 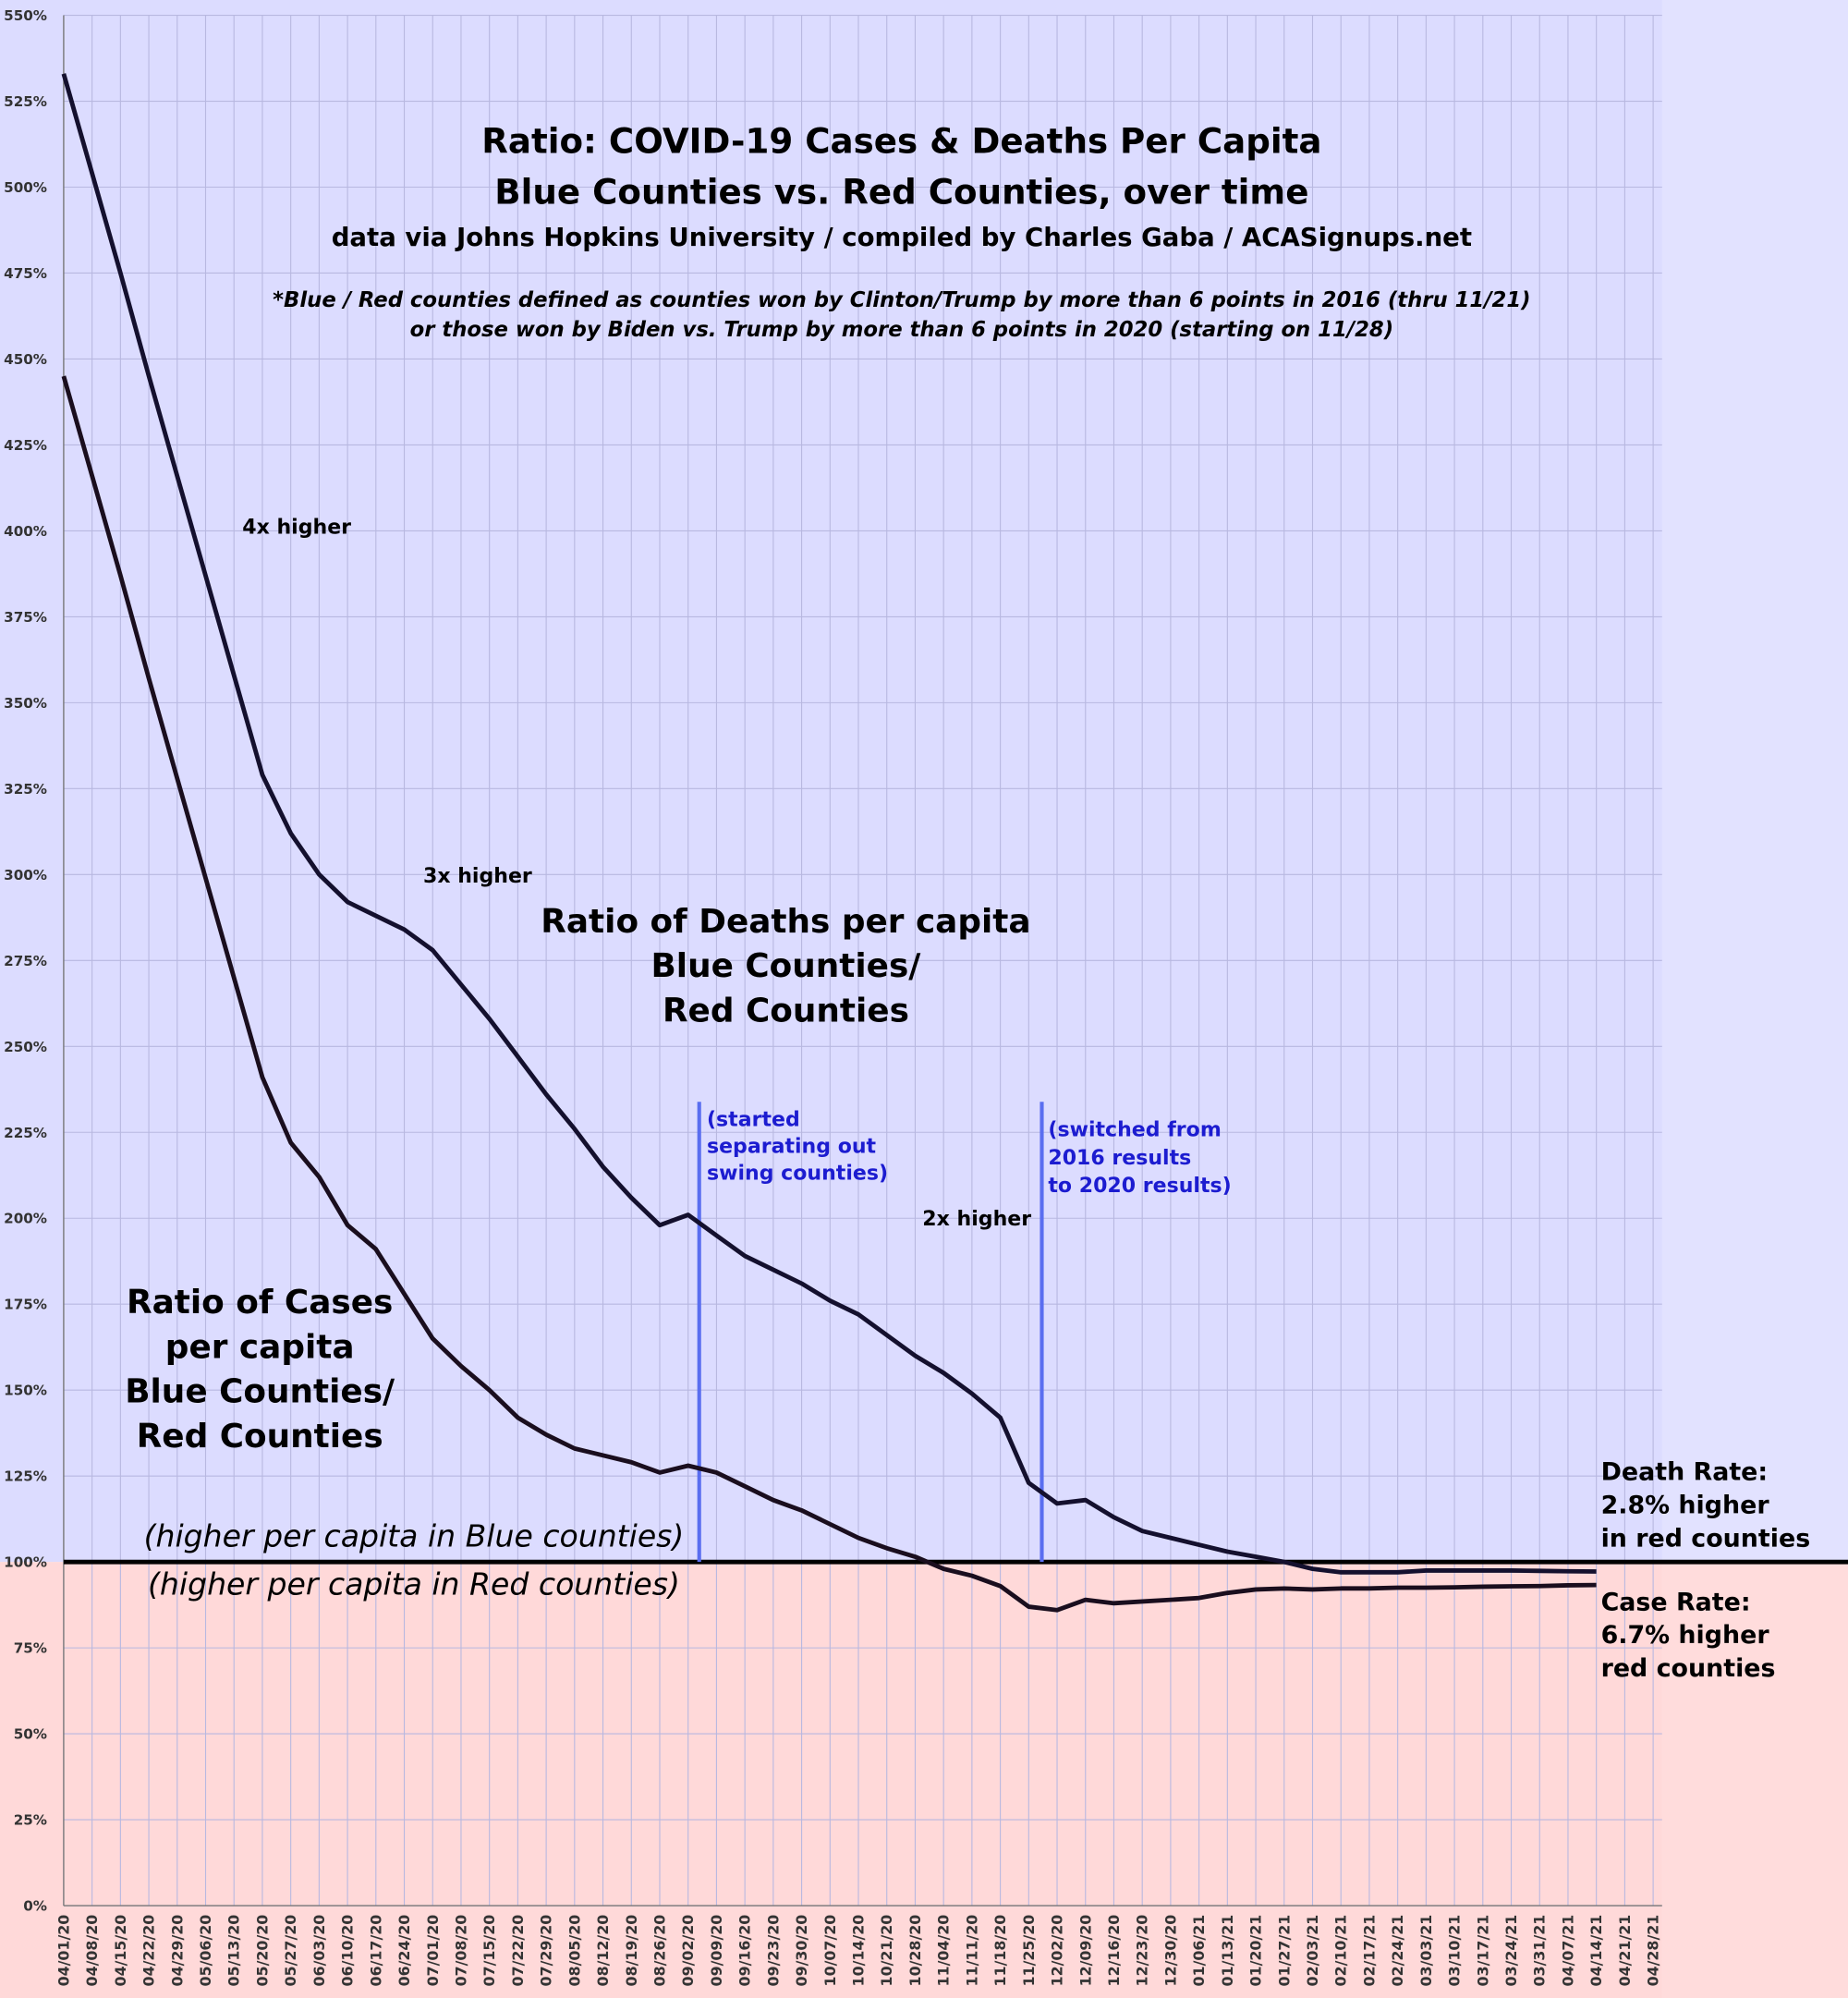 What do you see at coordinates (375, 1951) in the screenshot?
I see `x-tick-label: 06/17/20` at bounding box center [375, 1951].